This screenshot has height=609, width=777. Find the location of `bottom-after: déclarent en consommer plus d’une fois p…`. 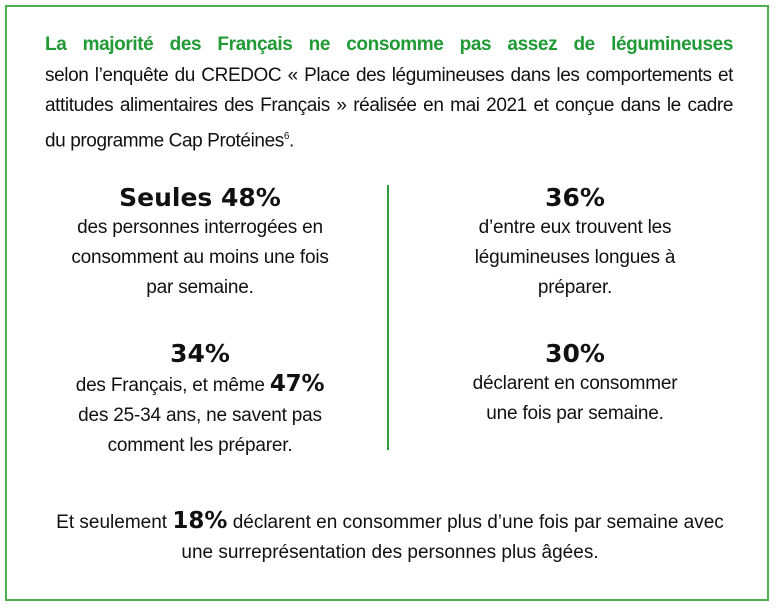

bottom-after: déclarent en consommer plus d’une fois p… is located at coordinates (452, 537).